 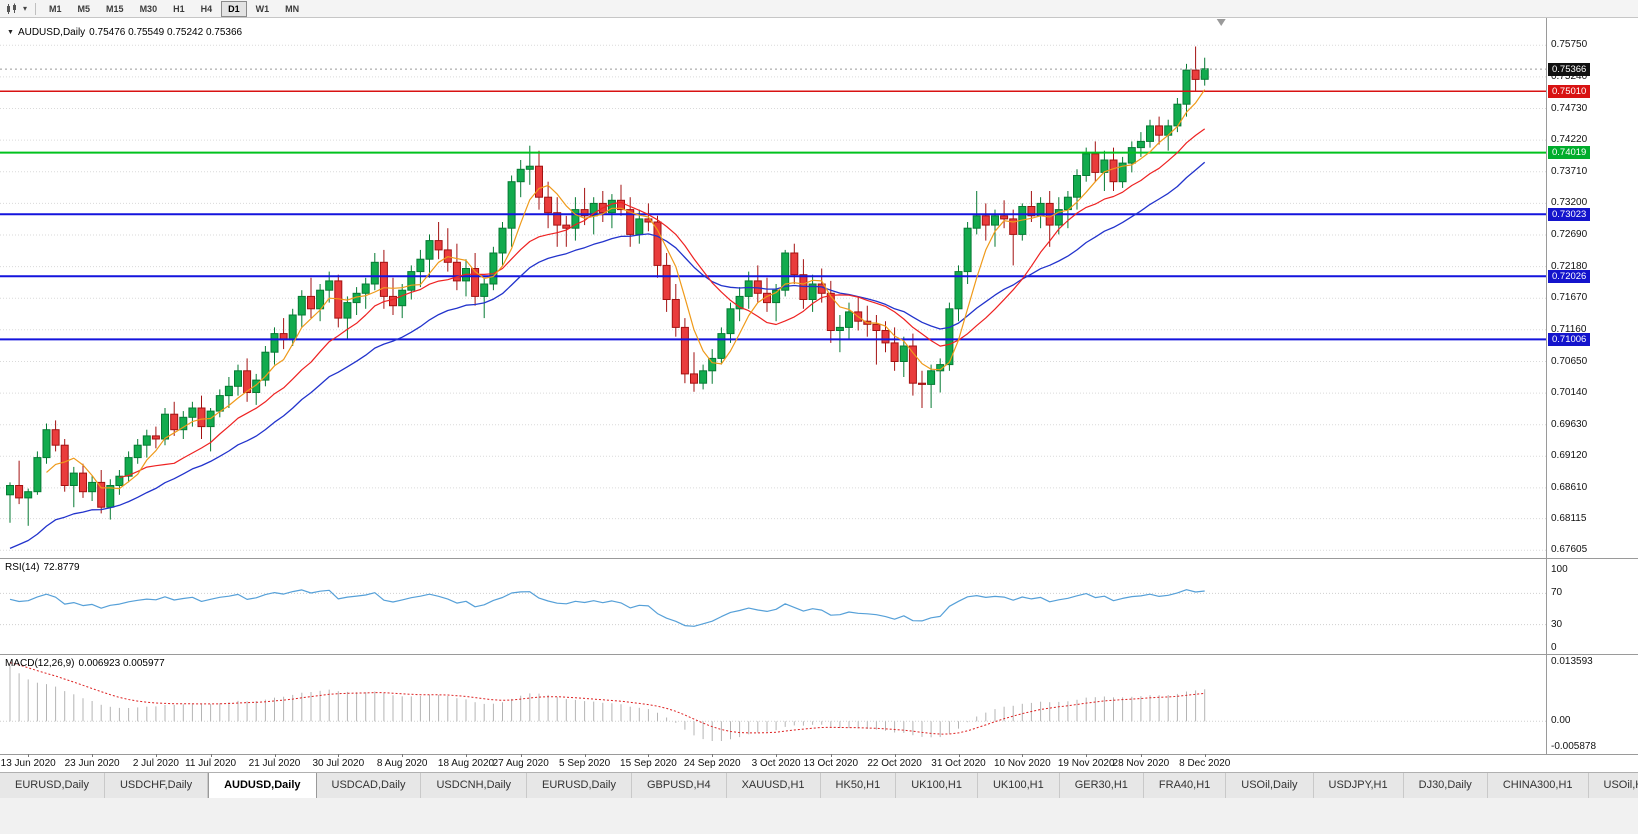 I want to click on timeframe-button-group: M1 M5 M15 M30 H1 H4 D1 W1 MN, so click(x=174, y=8).